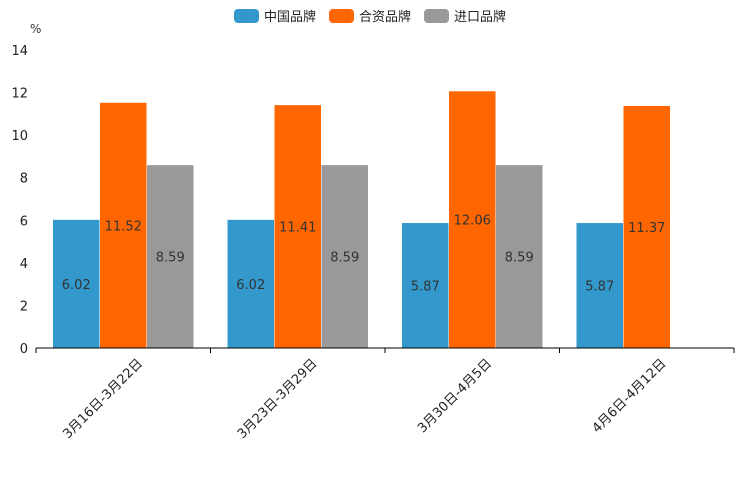 This screenshot has height=496, width=744. What do you see at coordinates (24, 306) in the screenshot?
I see `y-tick-label: 2` at bounding box center [24, 306].